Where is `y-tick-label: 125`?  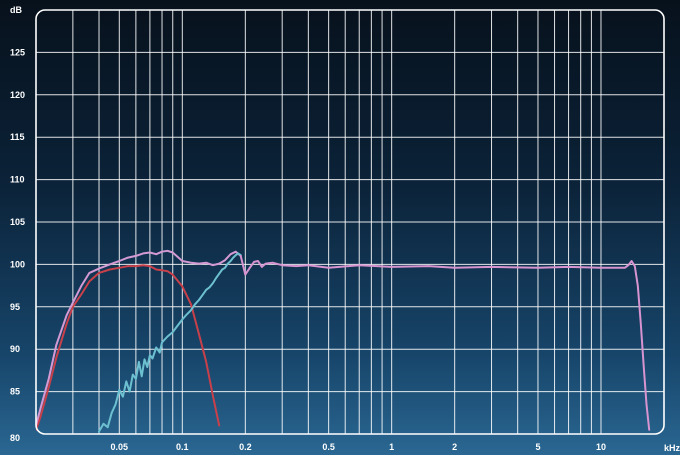
y-tick-label: 125 is located at coordinates (17, 52).